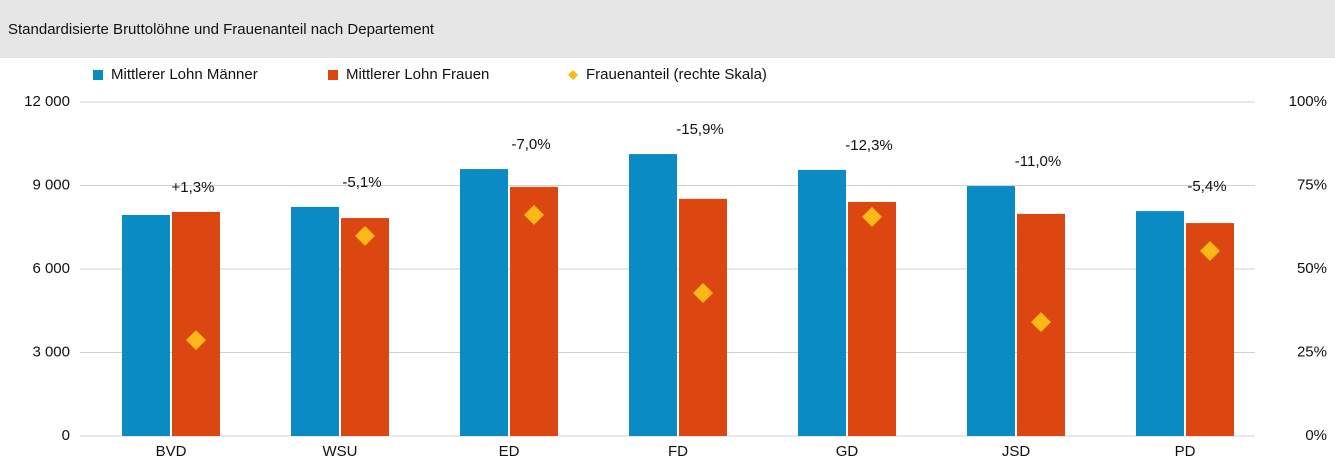  What do you see at coordinates (509, 451) in the screenshot?
I see `x-tick-label: ED` at bounding box center [509, 451].